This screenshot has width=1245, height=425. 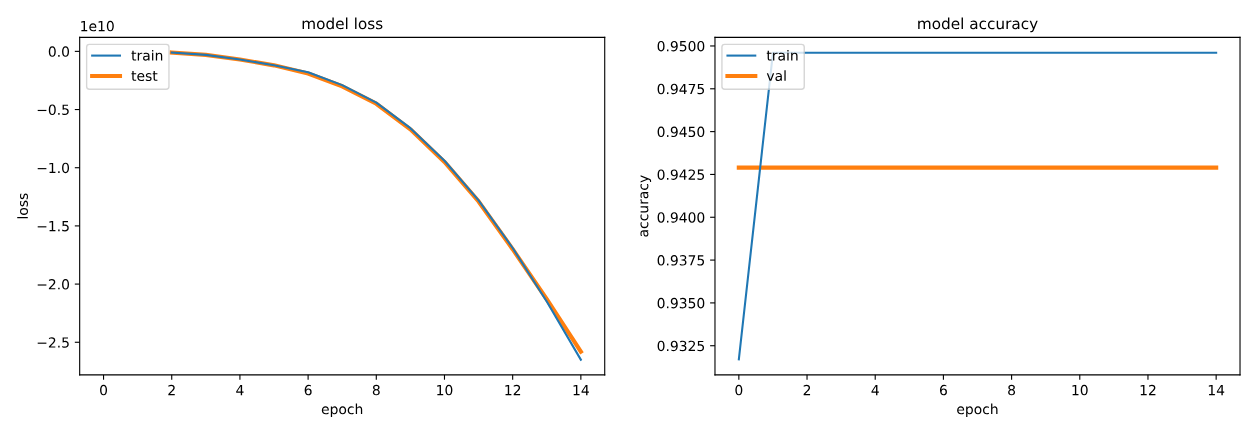 What do you see at coordinates (681, 260) in the screenshot?
I see `y-tick-label: 0.9375` at bounding box center [681, 260].